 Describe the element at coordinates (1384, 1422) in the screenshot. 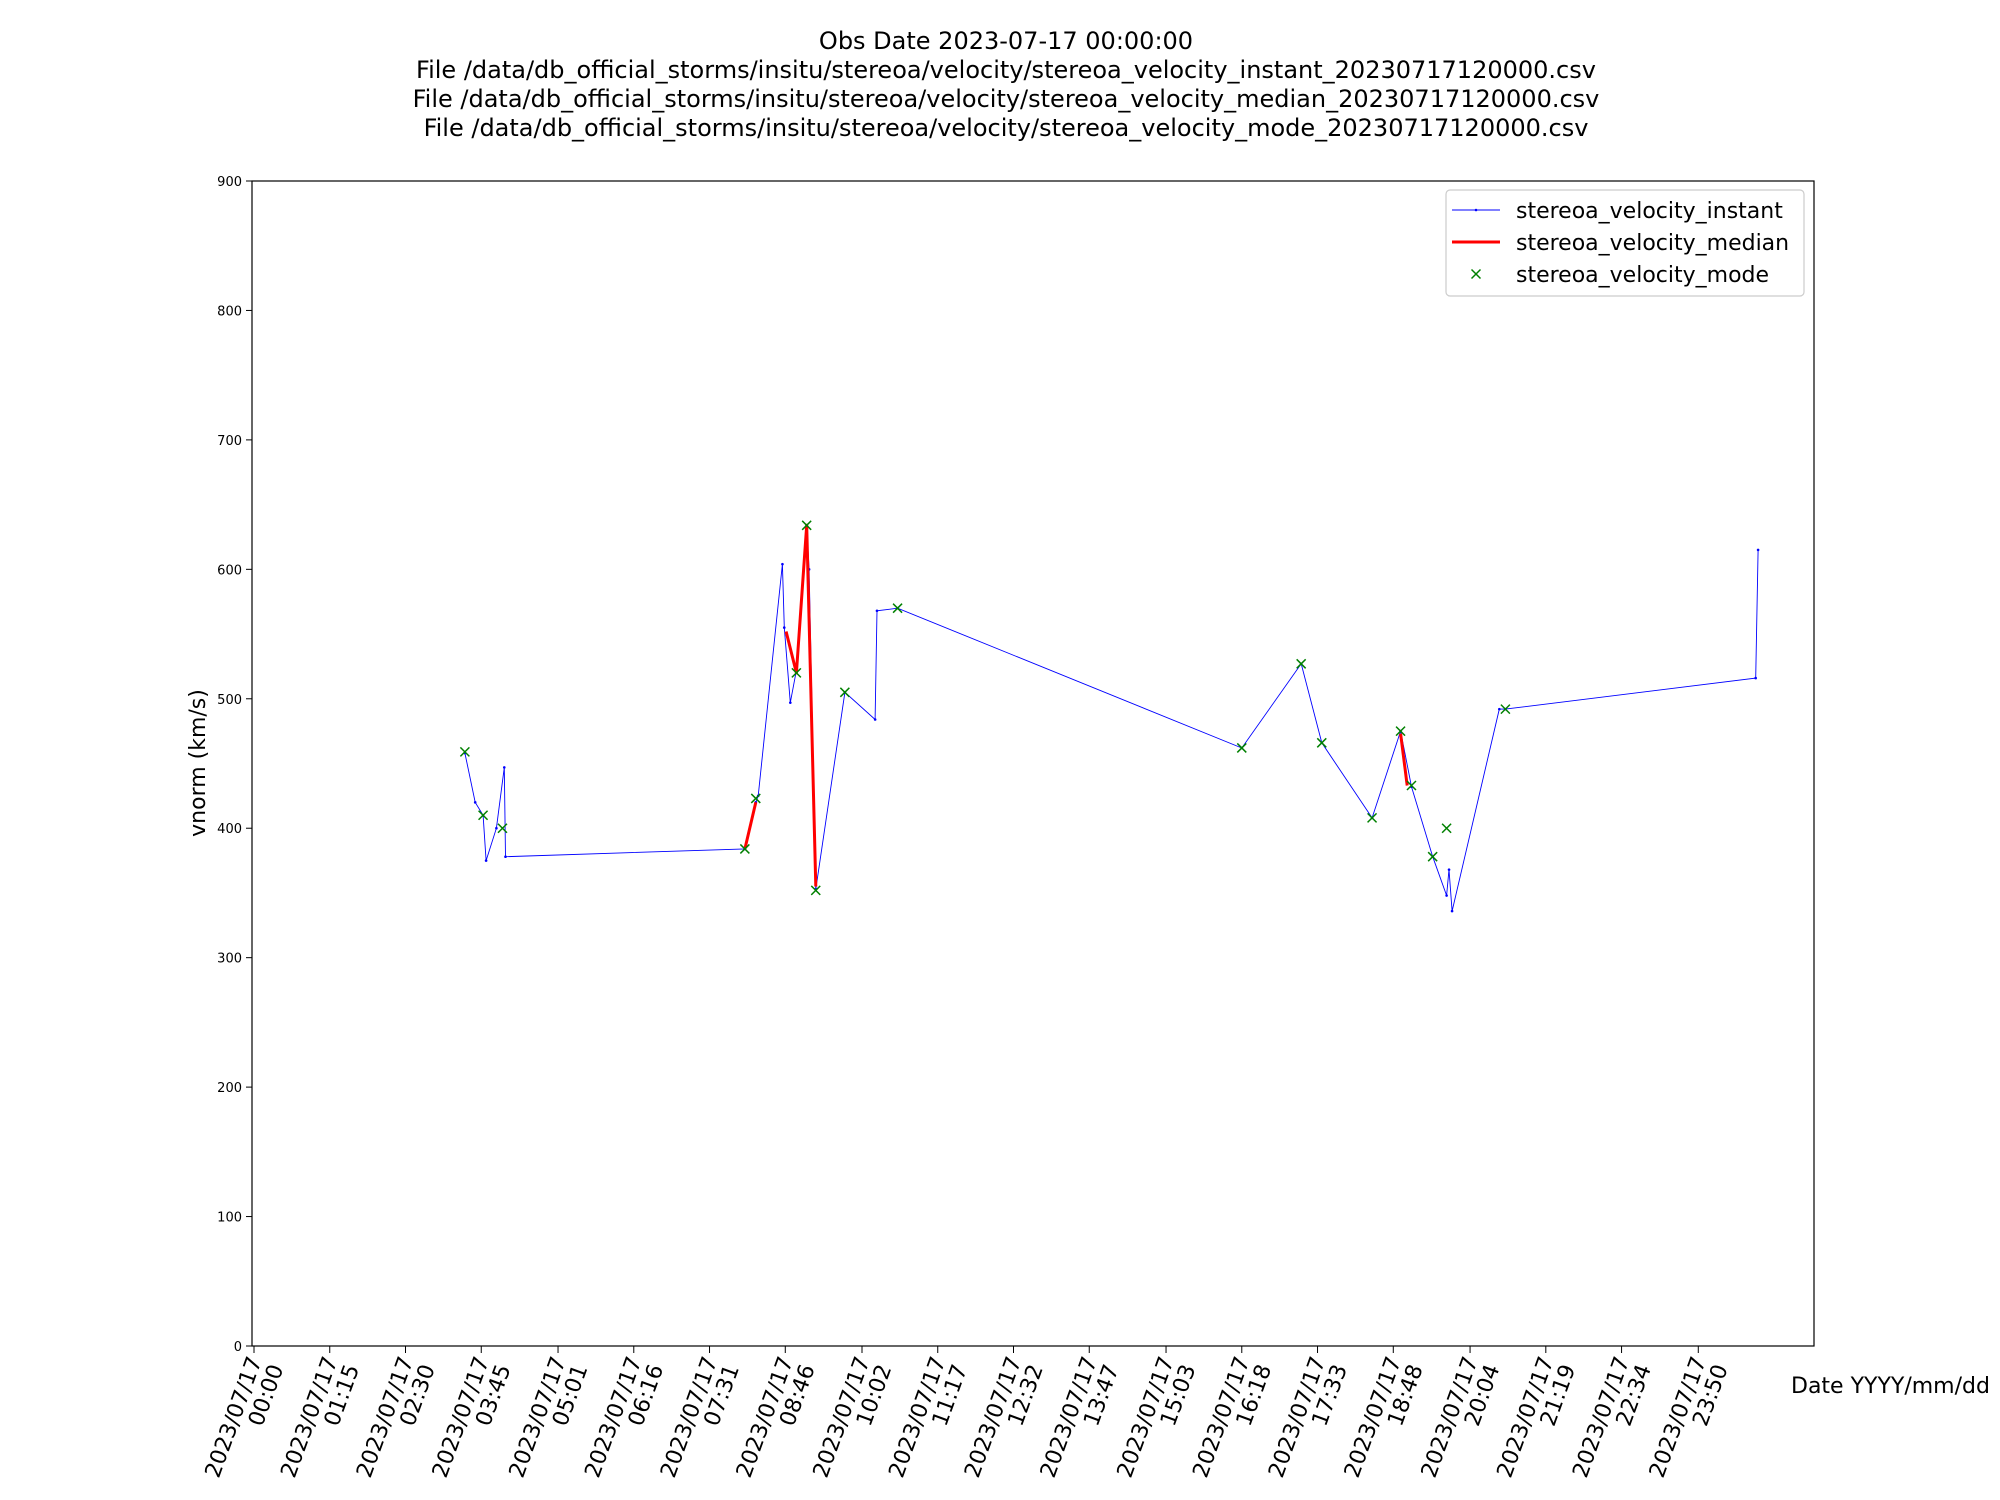

I see `x-tick-label: 2023/07/1718:48` at that location.